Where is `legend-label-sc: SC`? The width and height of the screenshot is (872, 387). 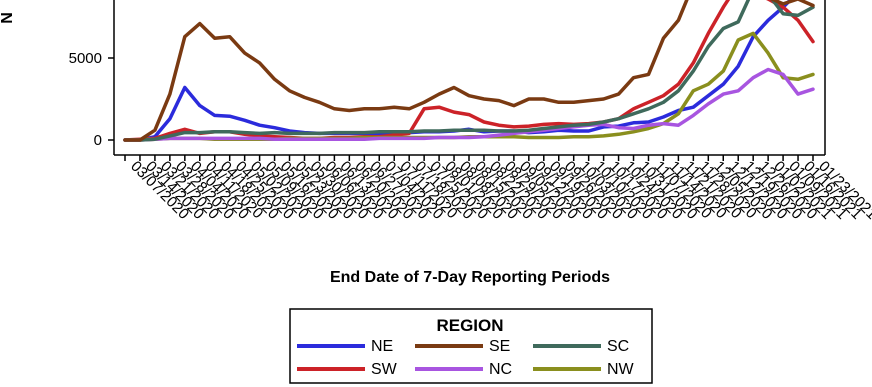 legend-label-sc: SC is located at coordinates (618, 346).